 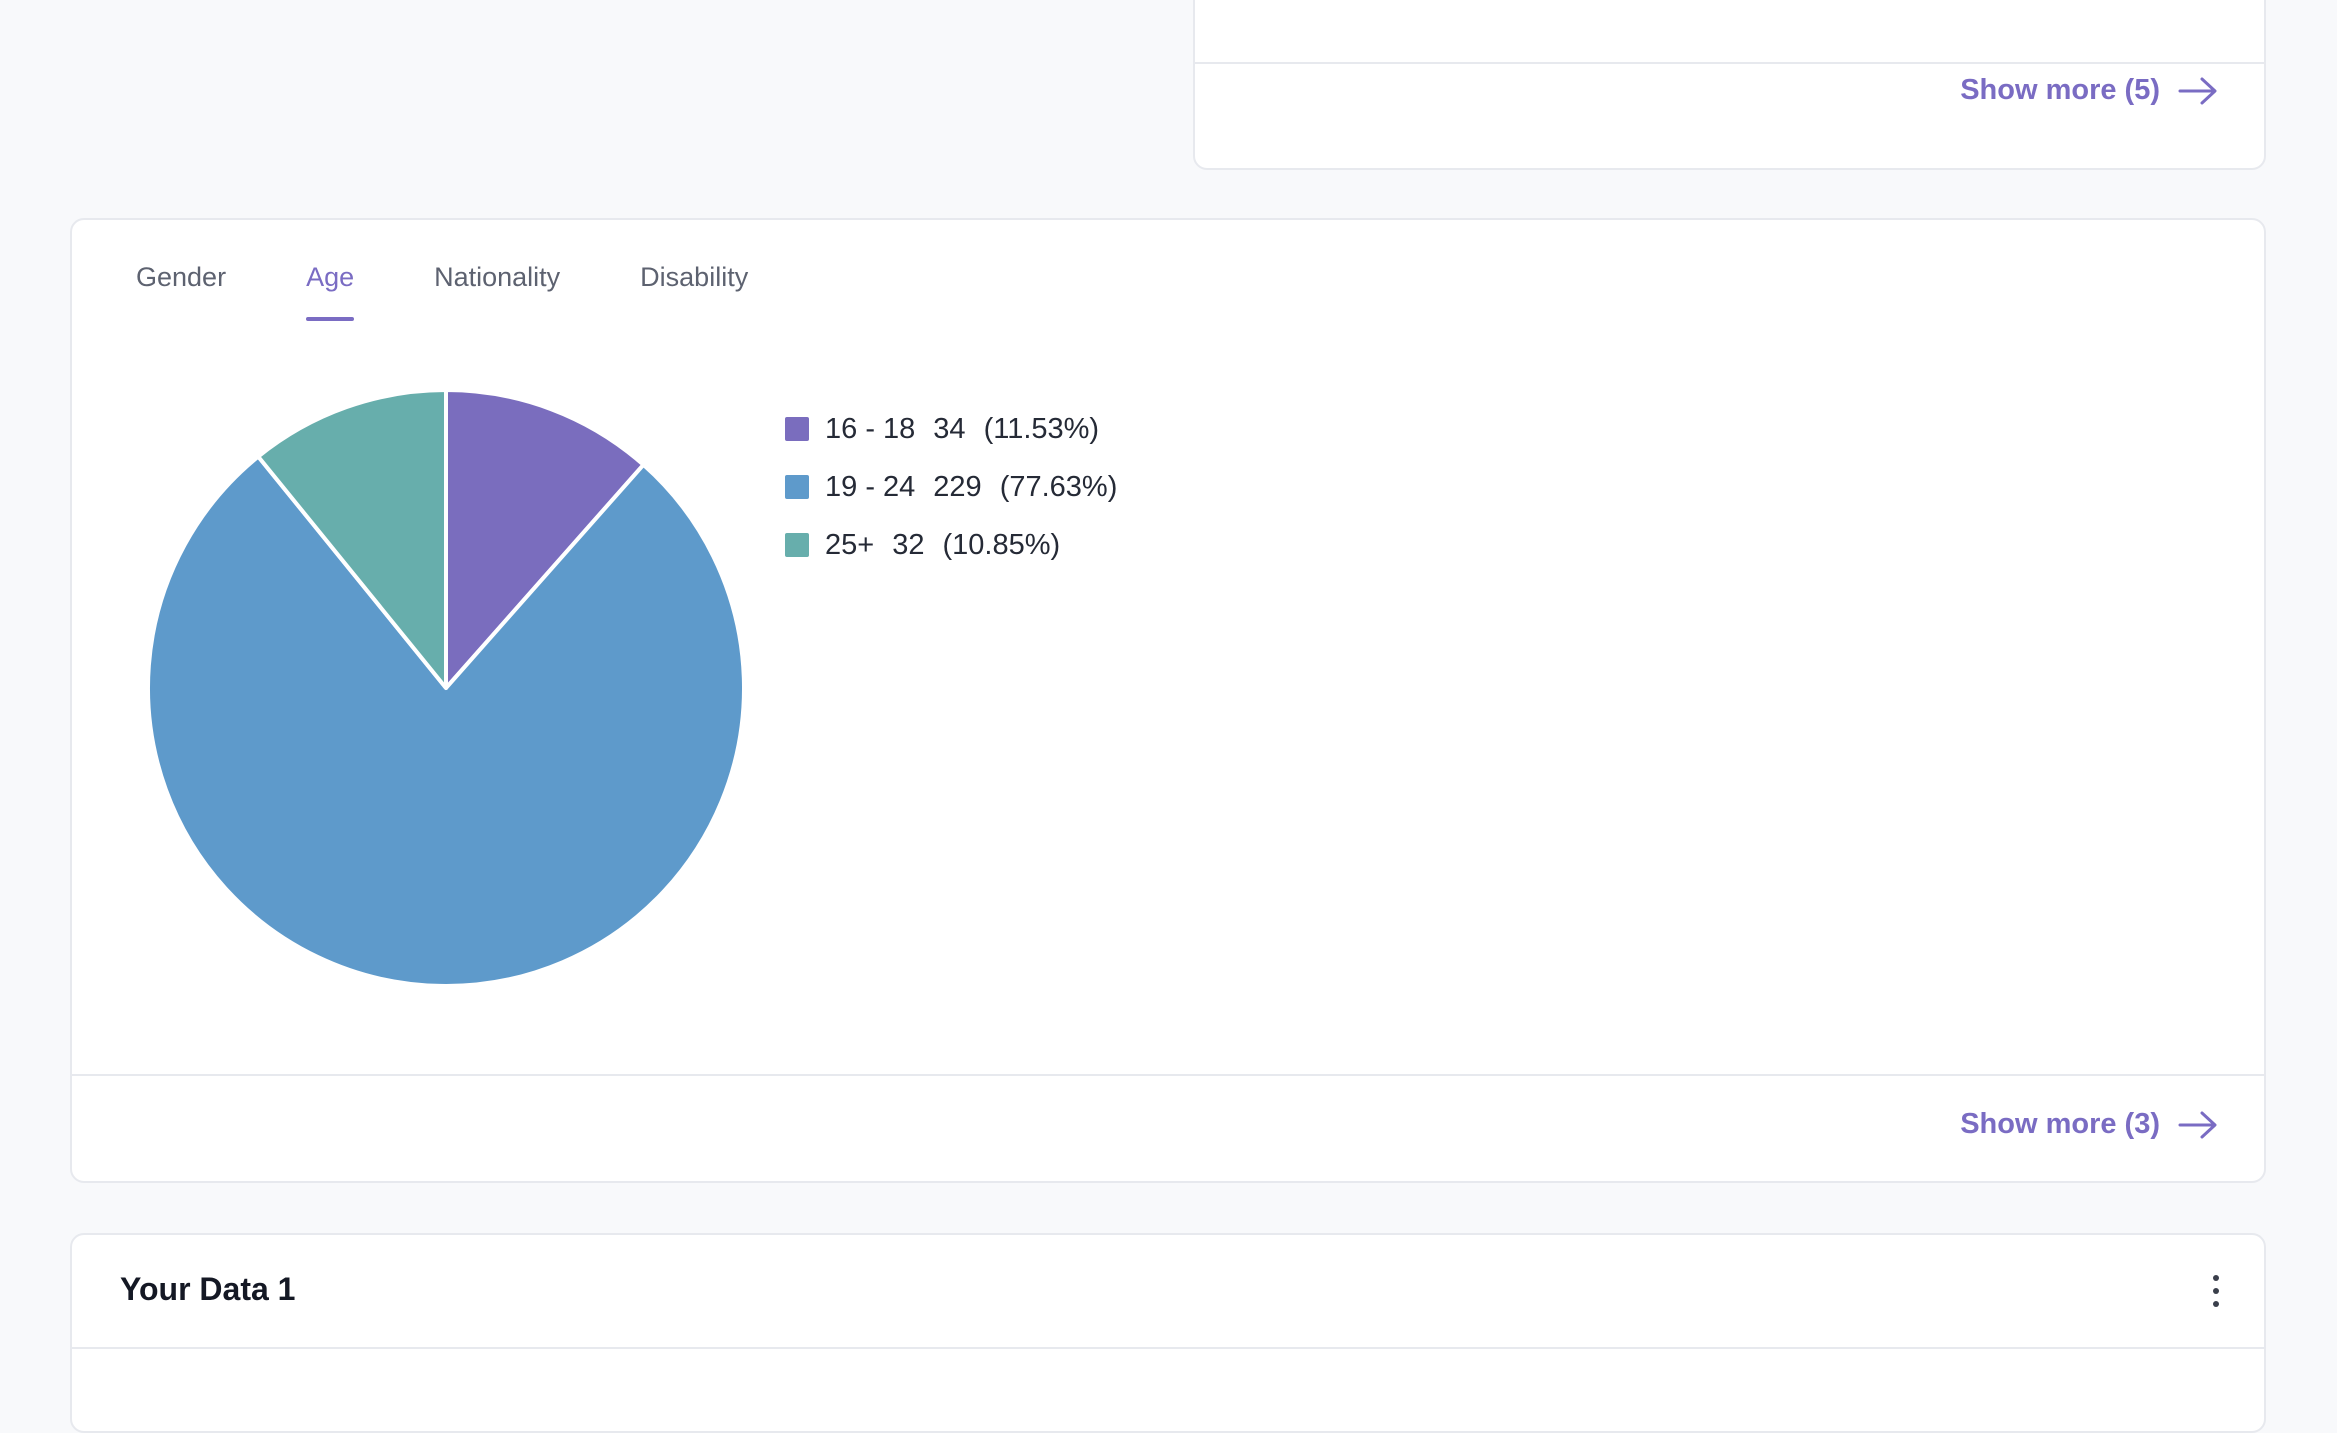 What do you see at coordinates (1001, 544) in the screenshot?
I see `legend-percent: (10.85%)` at bounding box center [1001, 544].